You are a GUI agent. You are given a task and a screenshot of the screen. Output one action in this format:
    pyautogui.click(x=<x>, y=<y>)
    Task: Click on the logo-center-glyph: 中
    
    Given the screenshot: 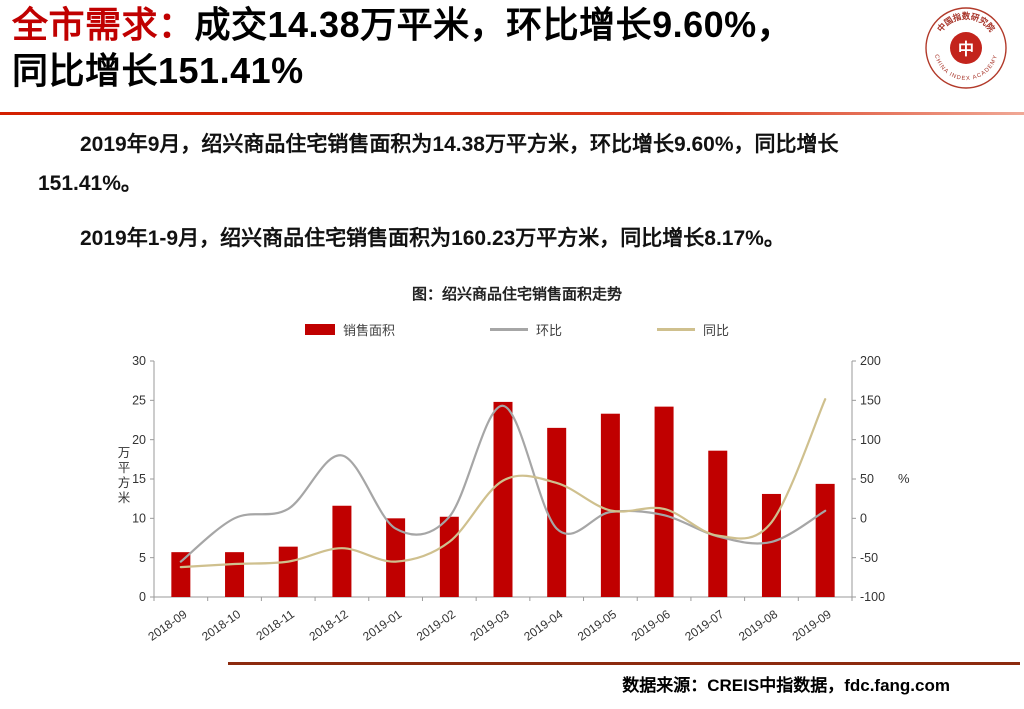 What is the action you would take?
    pyautogui.click(x=966, y=49)
    